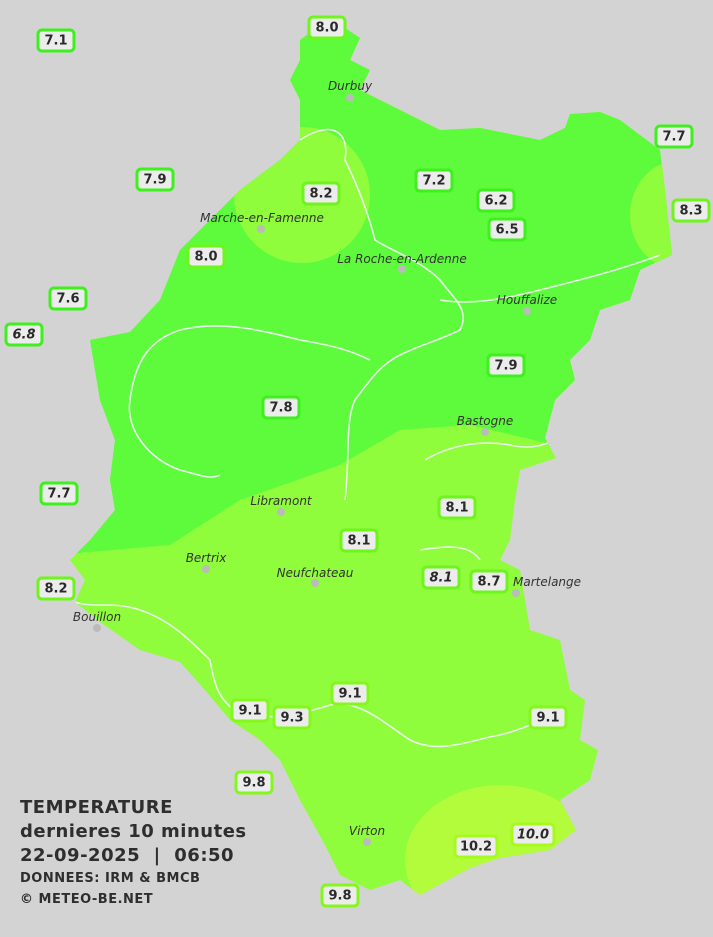 This screenshot has width=713, height=937. I want to click on station-label: 6.2, so click(496, 200).